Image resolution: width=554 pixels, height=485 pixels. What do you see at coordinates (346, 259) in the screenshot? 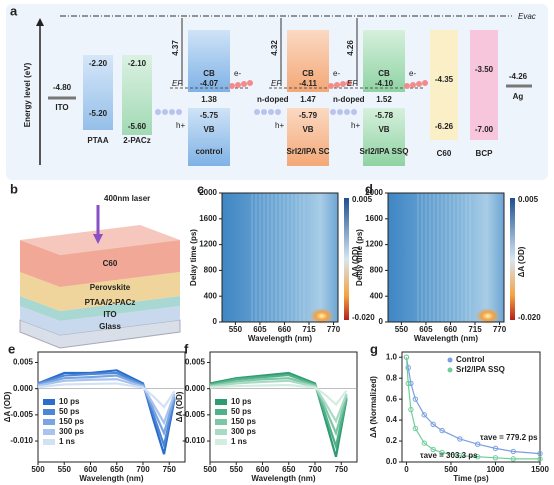
I see `colorbar` at bounding box center [346, 259].